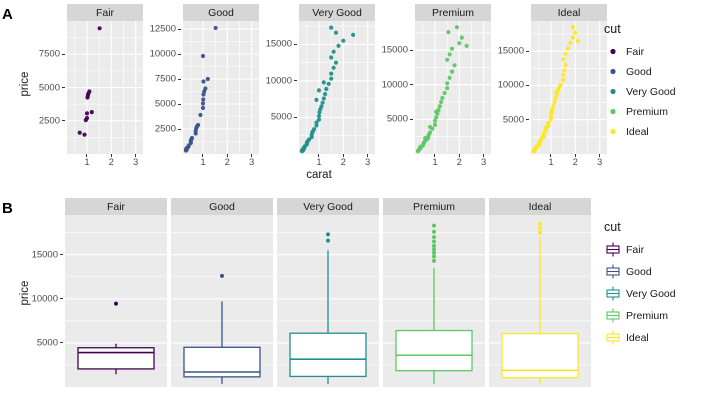 Image resolution: width=720 pixels, height=404 pixels. What do you see at coordinates (165, 87) in the screenshot?
I see `y-axis-good: 2500 5000 7500 10000 12500` at bounding box center [165, 87].